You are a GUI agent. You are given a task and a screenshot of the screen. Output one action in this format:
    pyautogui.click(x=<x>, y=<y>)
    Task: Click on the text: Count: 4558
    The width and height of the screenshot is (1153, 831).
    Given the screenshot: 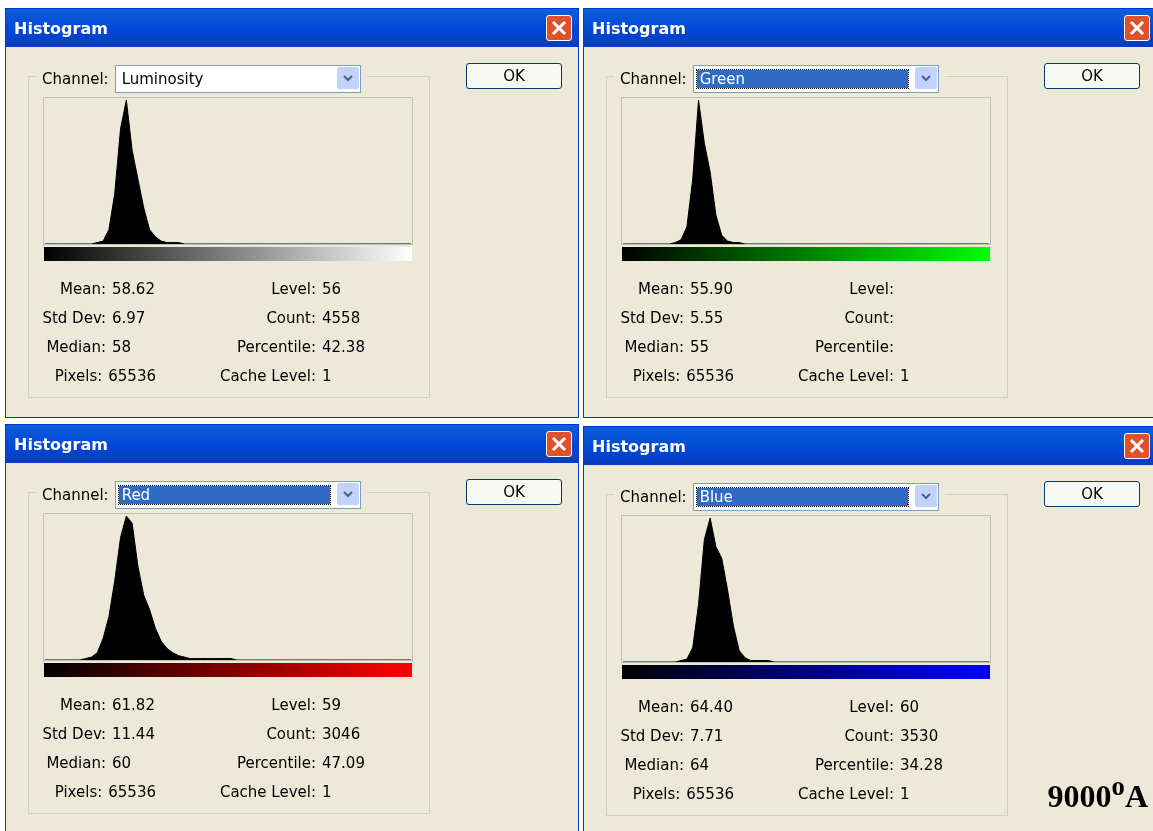 What is the action you would take?
    pyautogui.click(x=313, y=317)
    